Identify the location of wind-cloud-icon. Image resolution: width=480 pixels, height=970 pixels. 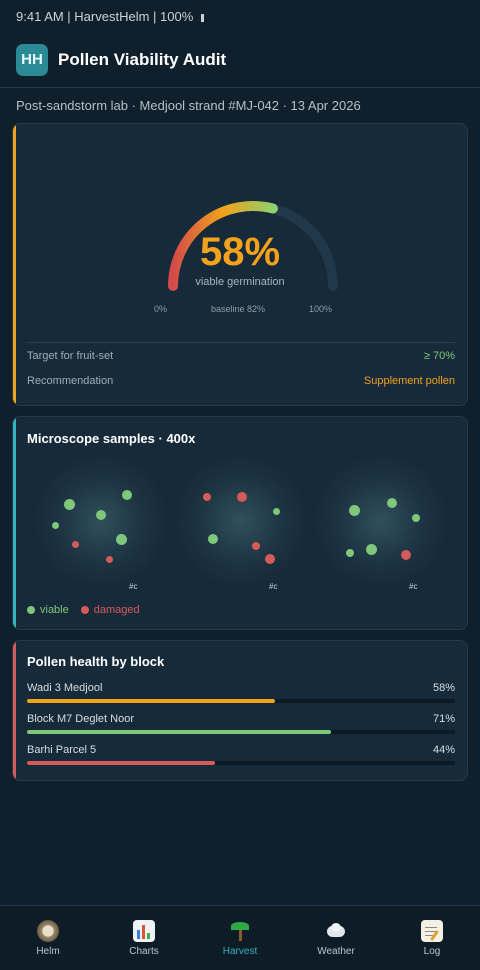
(336, 931).